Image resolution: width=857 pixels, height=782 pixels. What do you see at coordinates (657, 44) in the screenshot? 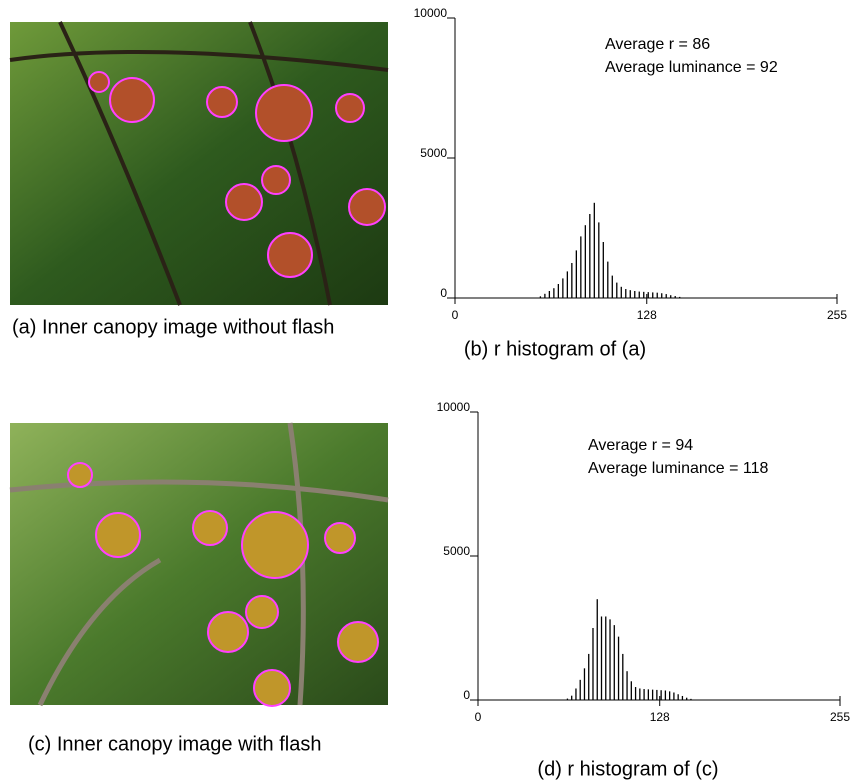
I see `annotation: Average r = 86` at bounding box center [657, 44].